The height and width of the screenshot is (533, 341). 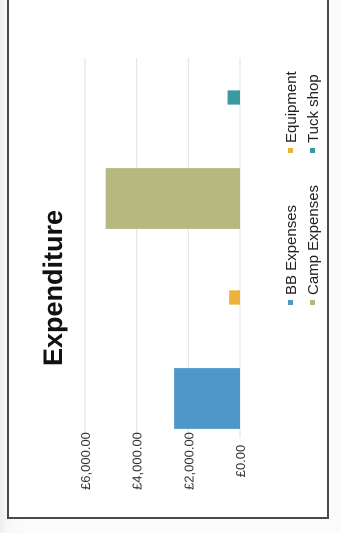 I want to click on legend-label: Camp Expenses, so click(x=313, y=240).